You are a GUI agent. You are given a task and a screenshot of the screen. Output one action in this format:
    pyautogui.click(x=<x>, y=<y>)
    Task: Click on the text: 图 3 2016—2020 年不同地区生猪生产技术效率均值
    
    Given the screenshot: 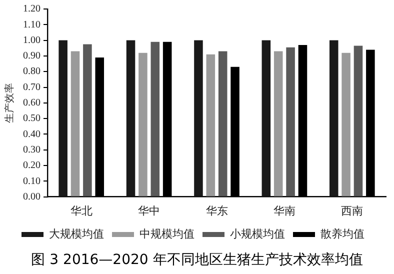 What is the action you would take?
    pyautogui.click(x=197, y=260)
    